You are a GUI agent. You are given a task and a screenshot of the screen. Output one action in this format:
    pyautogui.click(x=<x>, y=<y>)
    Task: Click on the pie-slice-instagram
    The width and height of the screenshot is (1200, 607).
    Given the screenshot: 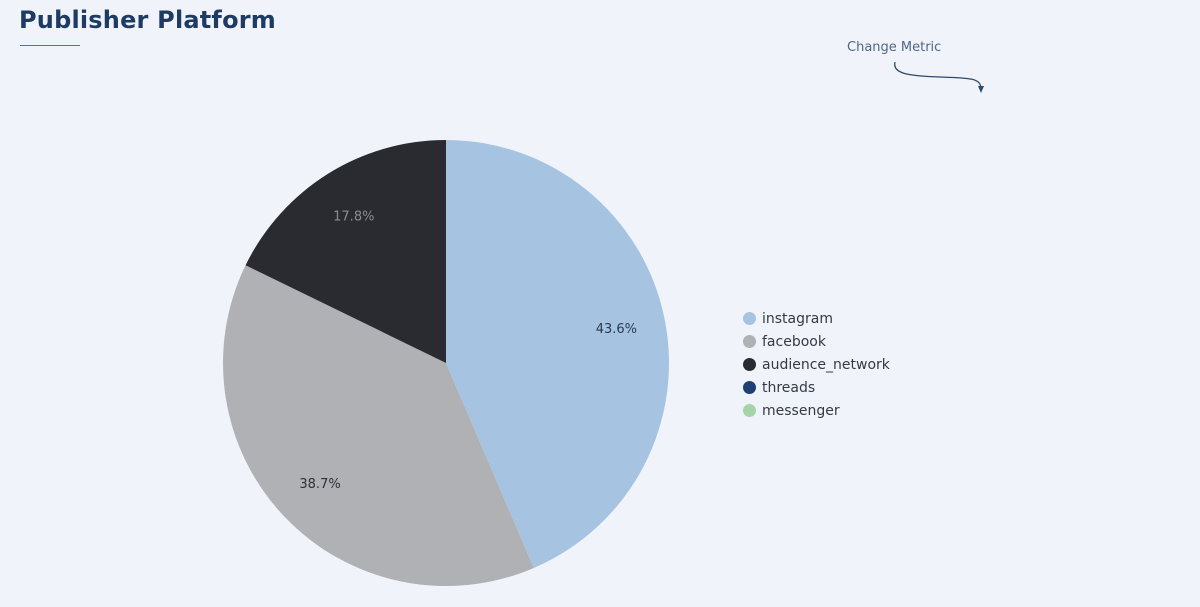 What is the action you would take?
    pyautogui.click(x=558, y=354)
    